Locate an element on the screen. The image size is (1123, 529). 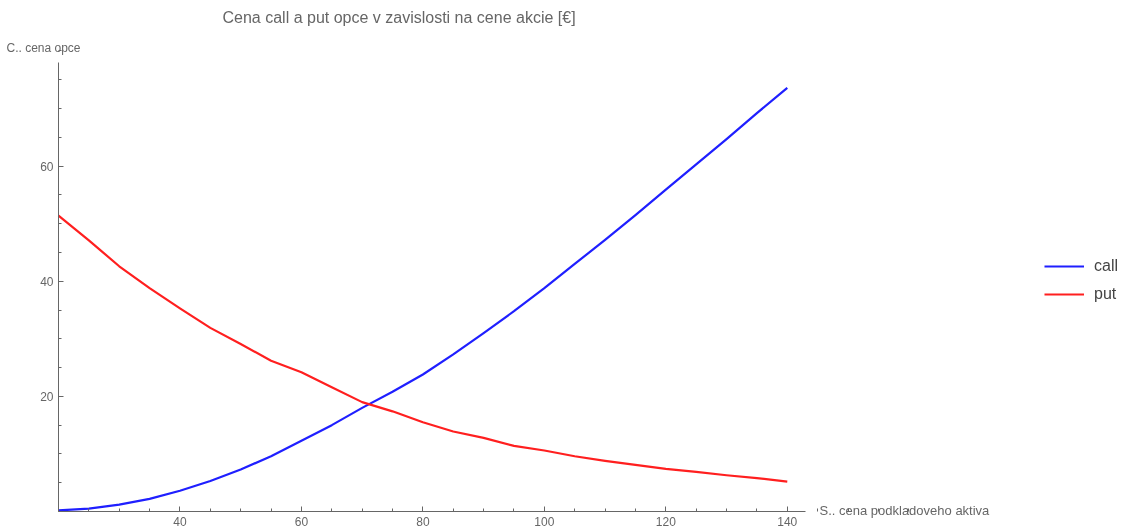
legend-label: put is located at coordinates (1105, 293).